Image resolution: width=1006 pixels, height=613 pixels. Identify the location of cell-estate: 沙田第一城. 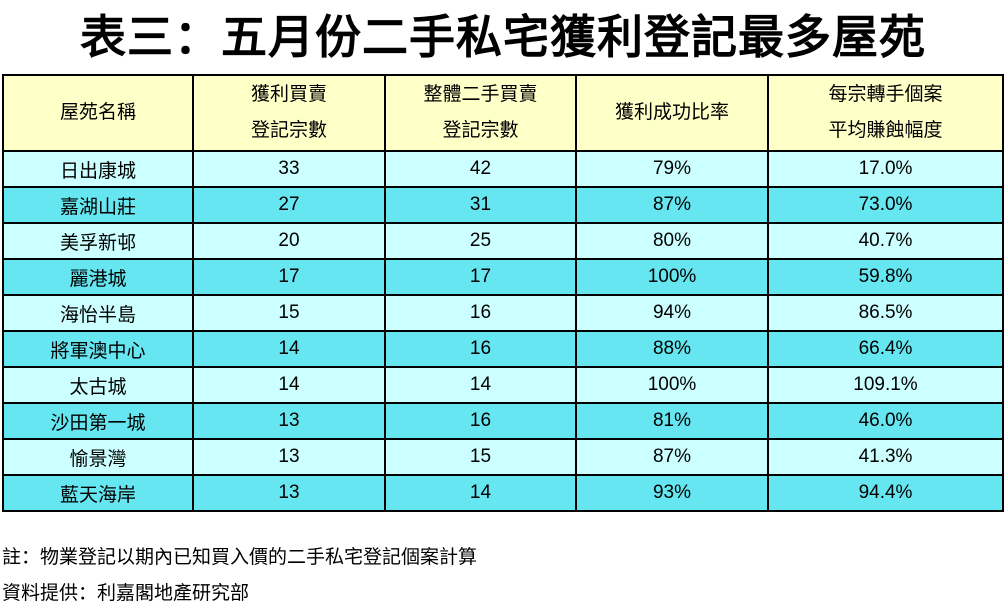
(98, 421).